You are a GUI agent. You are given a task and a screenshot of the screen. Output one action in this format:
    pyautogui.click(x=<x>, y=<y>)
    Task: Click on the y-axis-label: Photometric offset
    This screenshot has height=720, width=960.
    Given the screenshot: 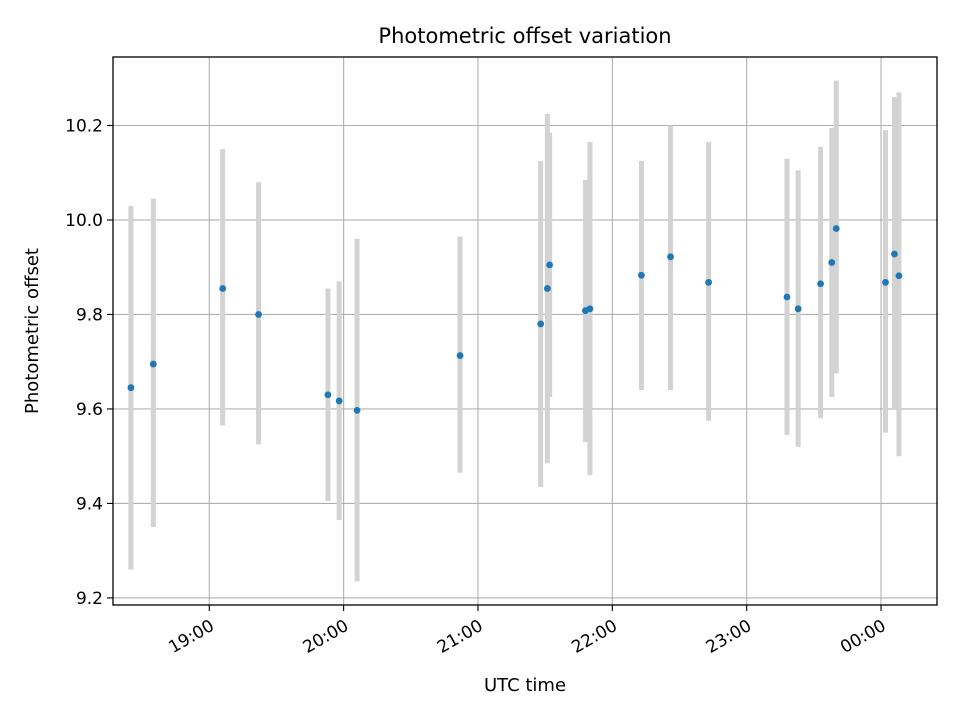 What is the action you would take?
    pyautogui.click(x=32, y=331)
    